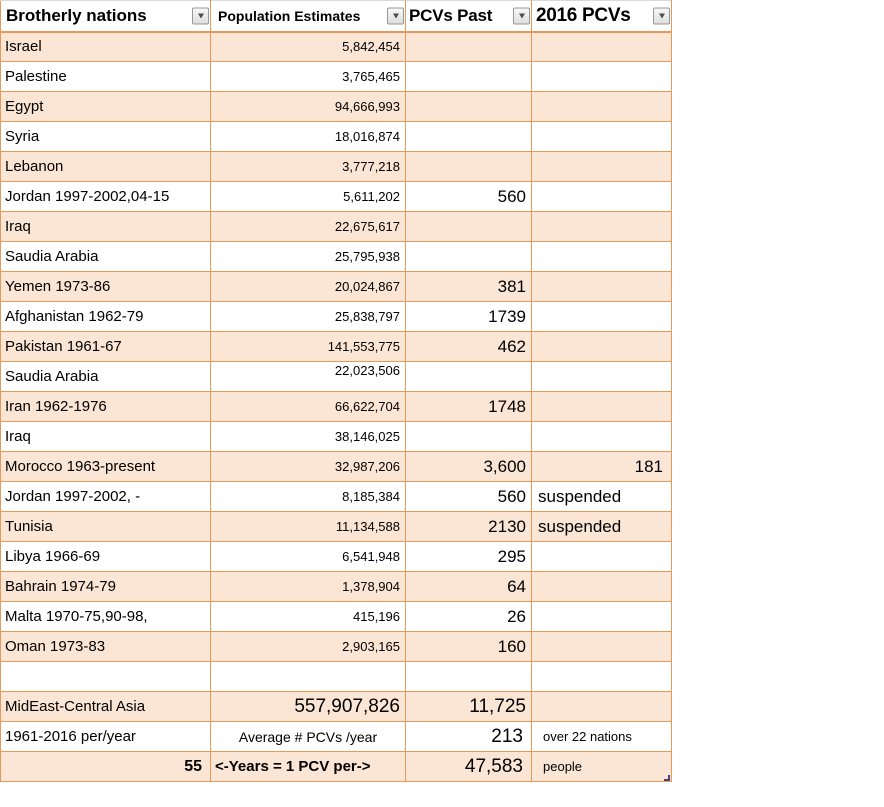 Image resolution: width=884 pixels, height=807 pixels. I want to click on table-resize-handle, so click(667, 778).